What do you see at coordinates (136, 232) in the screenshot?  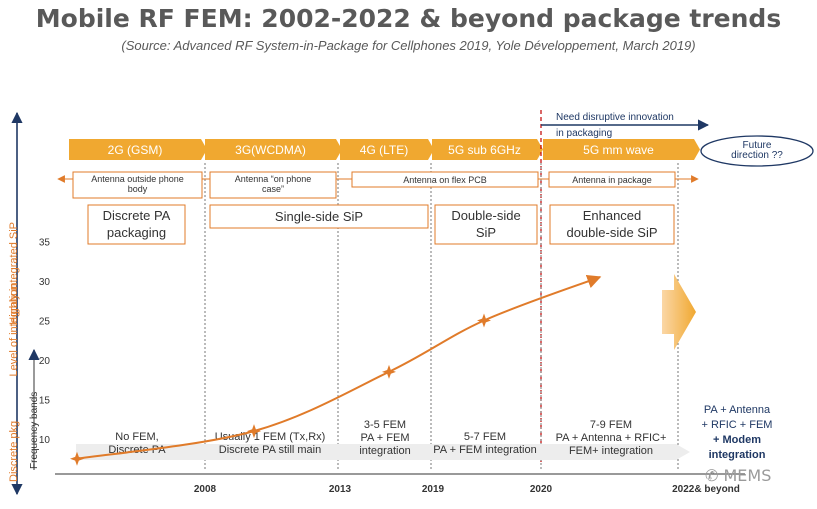 I see `package-label: packaging` at bounding box center [136, 232].